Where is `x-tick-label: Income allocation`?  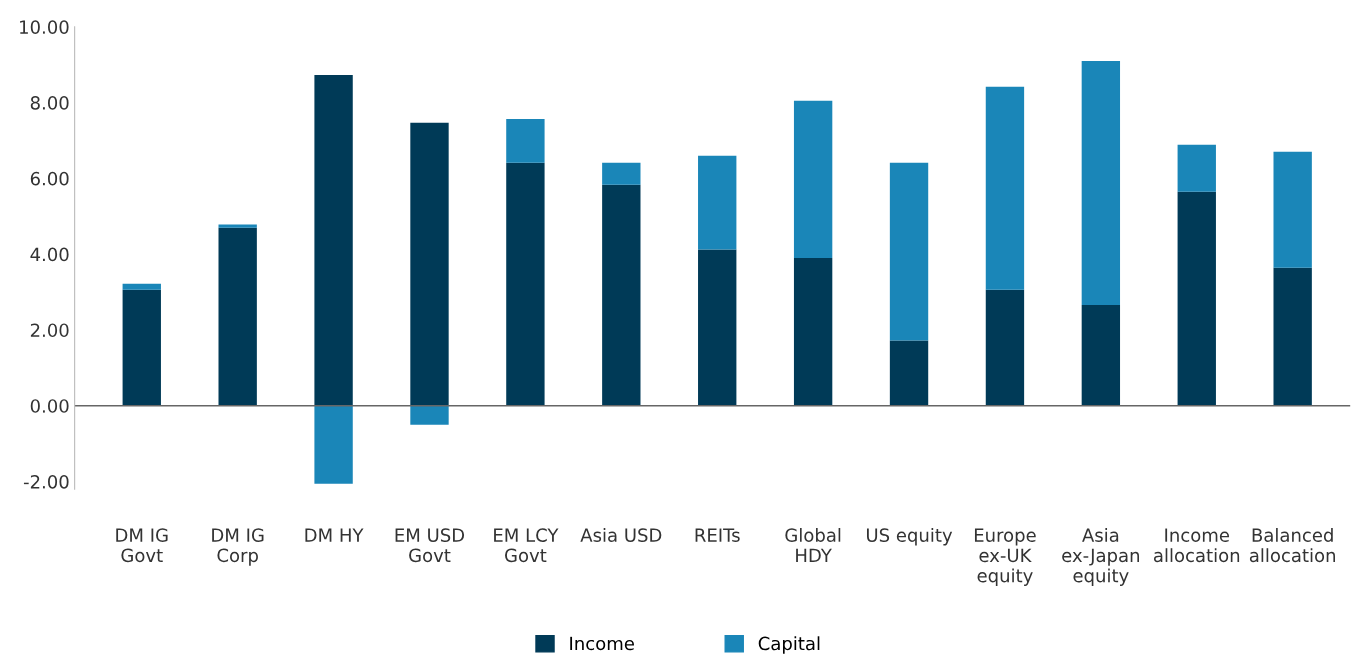
x-tick-label: Income allocation is located at coordinates (1196, 545).